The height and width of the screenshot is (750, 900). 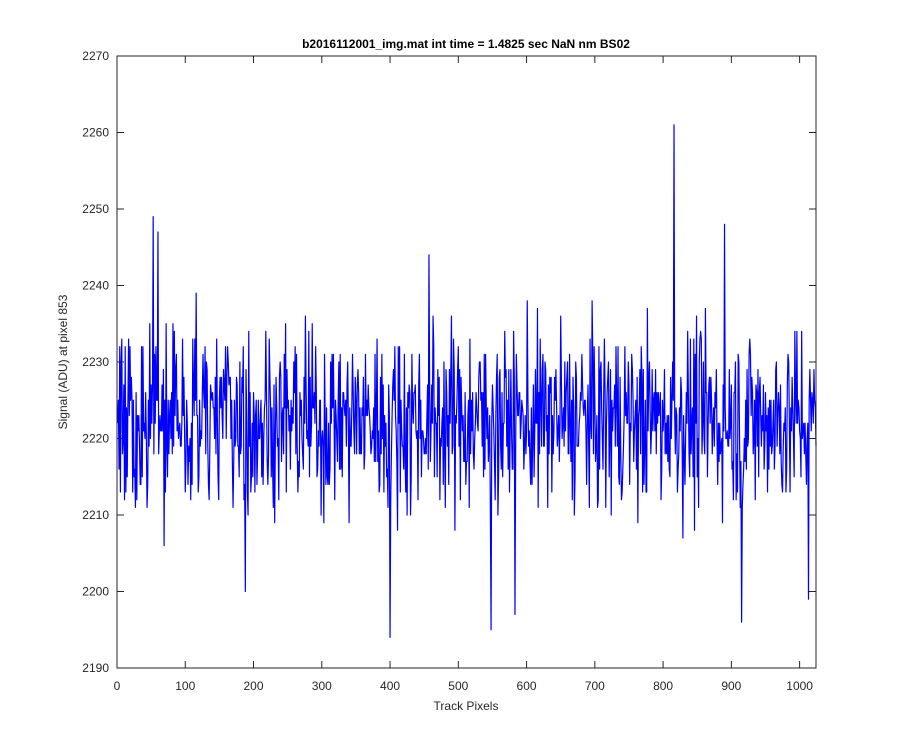 I want to click on y-tick-label: 2230, so click(x=95, y=362).